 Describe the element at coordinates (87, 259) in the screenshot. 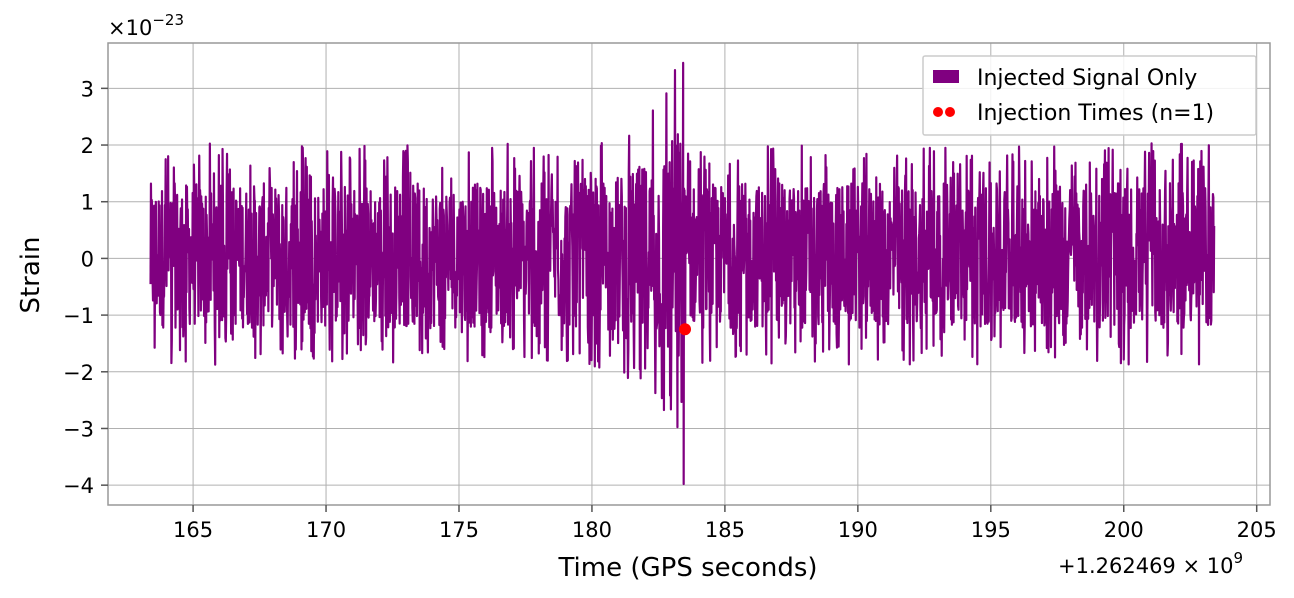

I see `y-tick-label: 0` at that location.